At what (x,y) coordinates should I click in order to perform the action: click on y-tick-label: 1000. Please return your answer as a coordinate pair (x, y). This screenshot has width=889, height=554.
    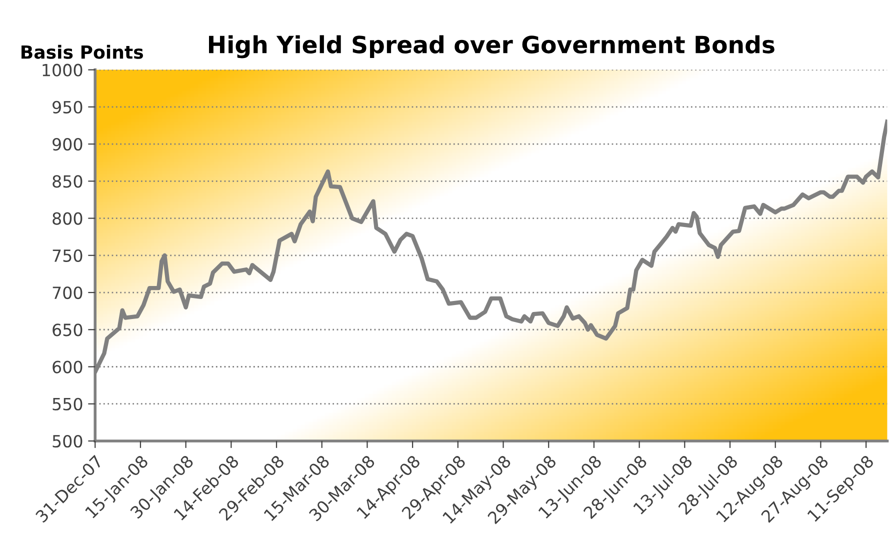
    Looking at the image, I should click on (62, 70).